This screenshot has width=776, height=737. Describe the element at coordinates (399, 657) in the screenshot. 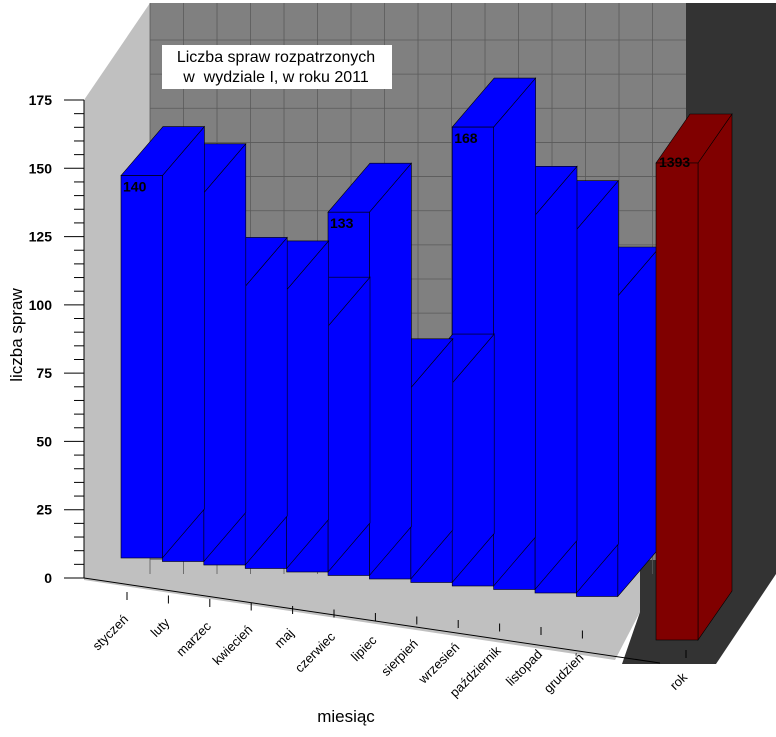

I see `x-tick-label: sierpień` at that location.